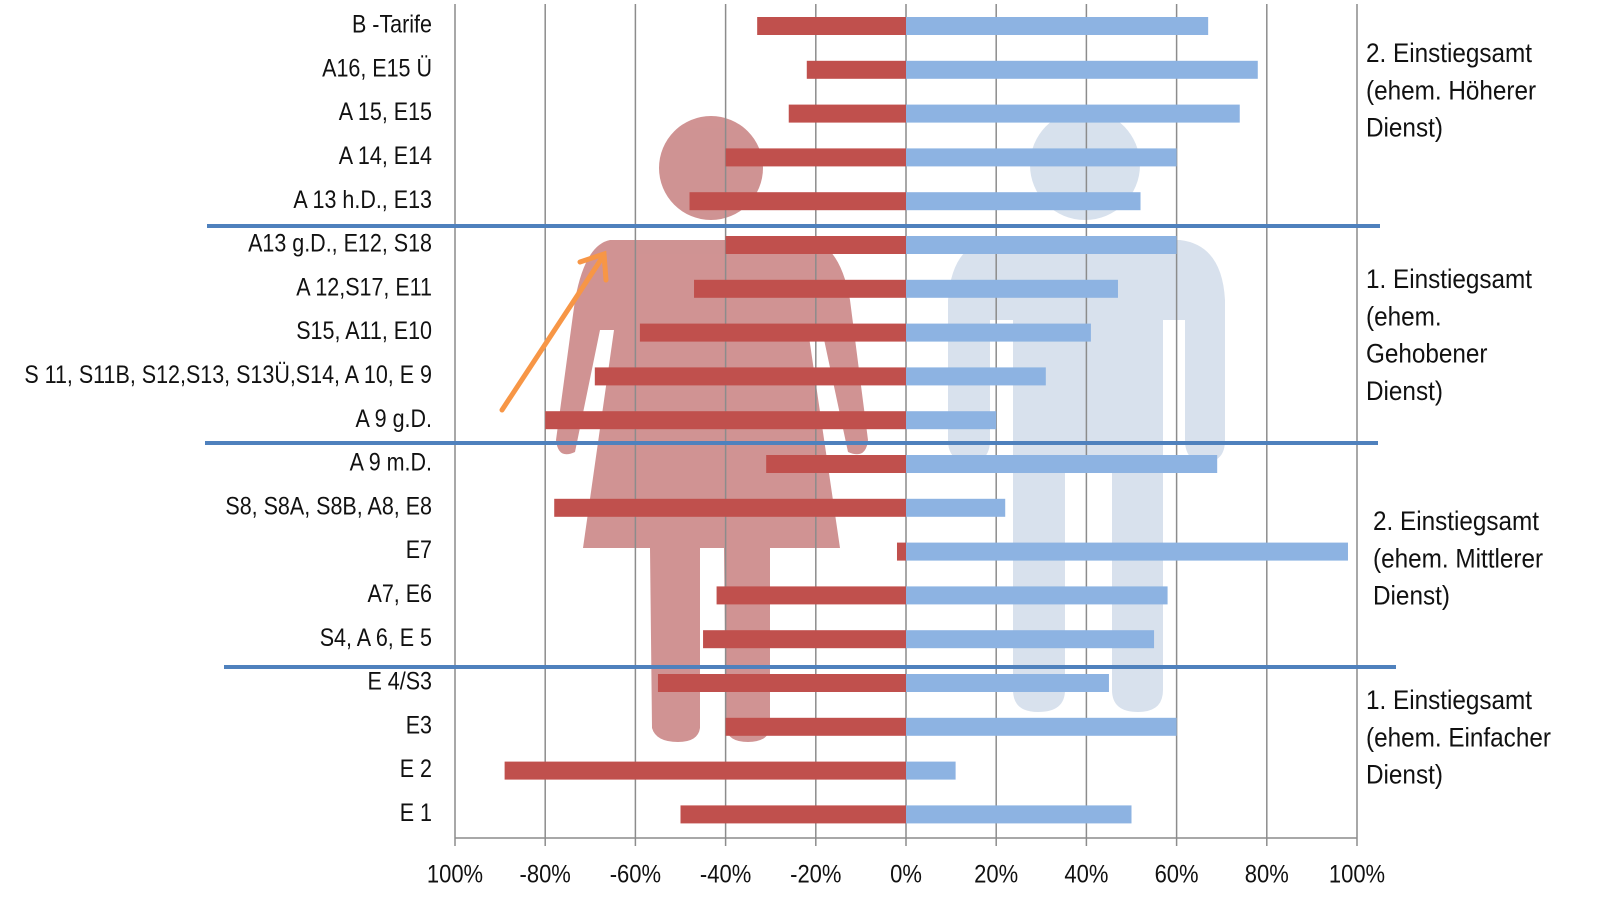 The height and width of the screenshot is (914, 1607). What do you see at coordinates (1451, 90) in the screenshot?
I see `group-label: (ehem. Höherer` at bounding box center [1451, 90].